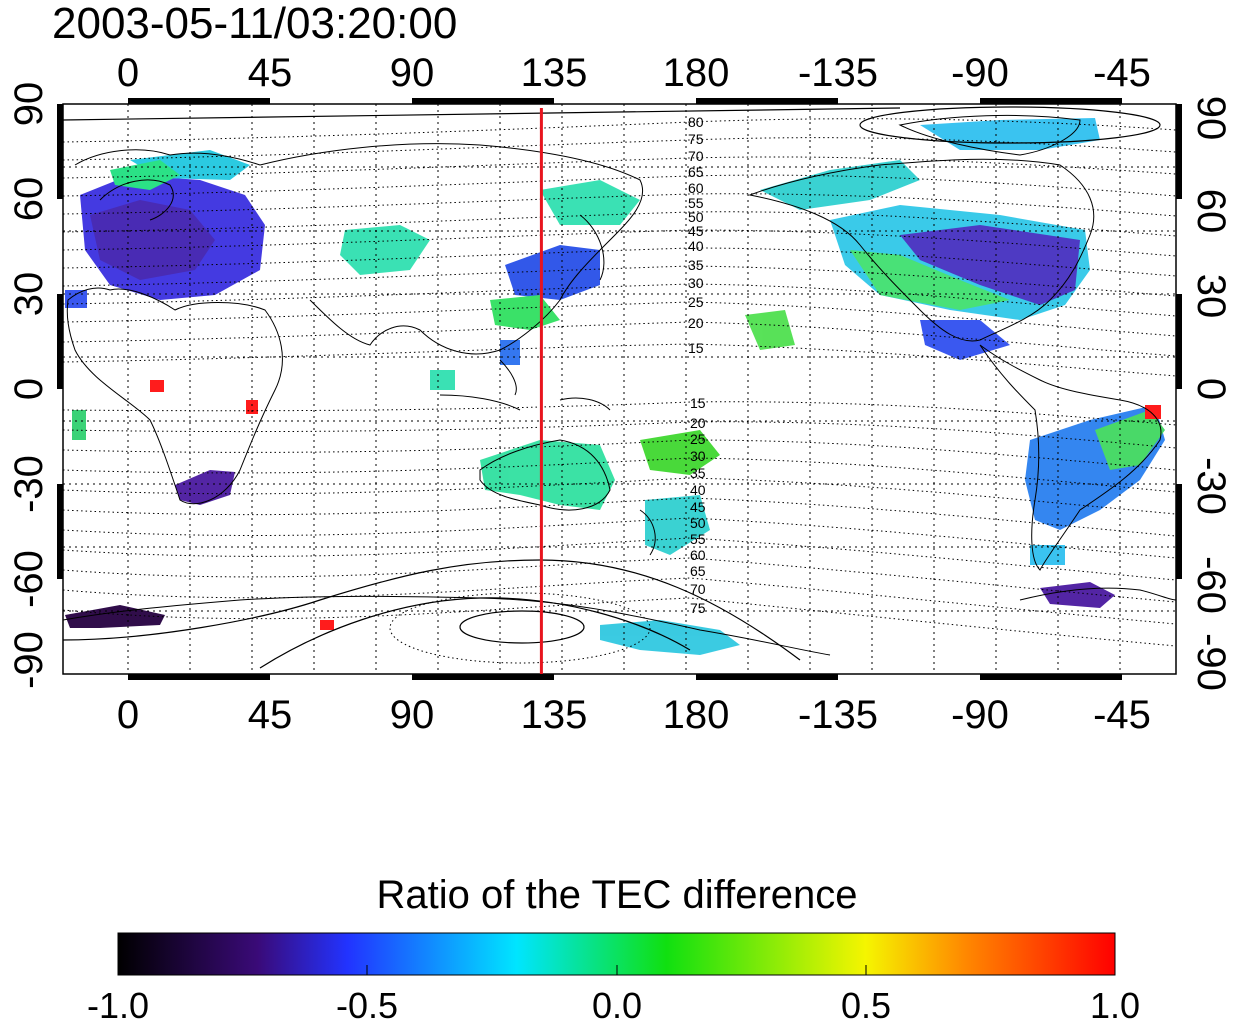  Describe the element at coordinates (367, 1004) in the screenshot. I see `colorbar-tick-m05: -0.5` at that location.